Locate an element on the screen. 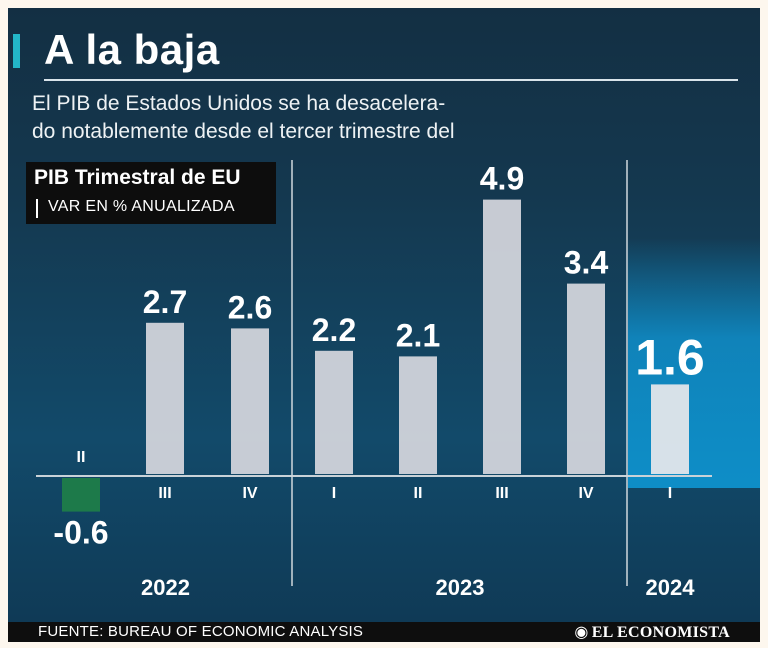  highlight-glow is located at coordinates (694, 363).